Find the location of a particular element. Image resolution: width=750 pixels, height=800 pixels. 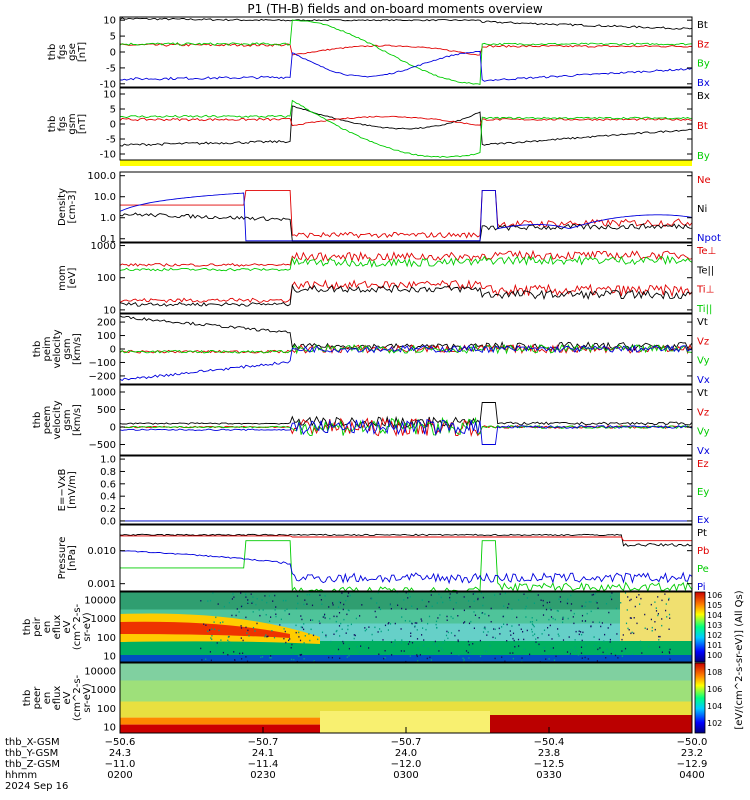

series-line-vx is located at coordinates (406, 362).